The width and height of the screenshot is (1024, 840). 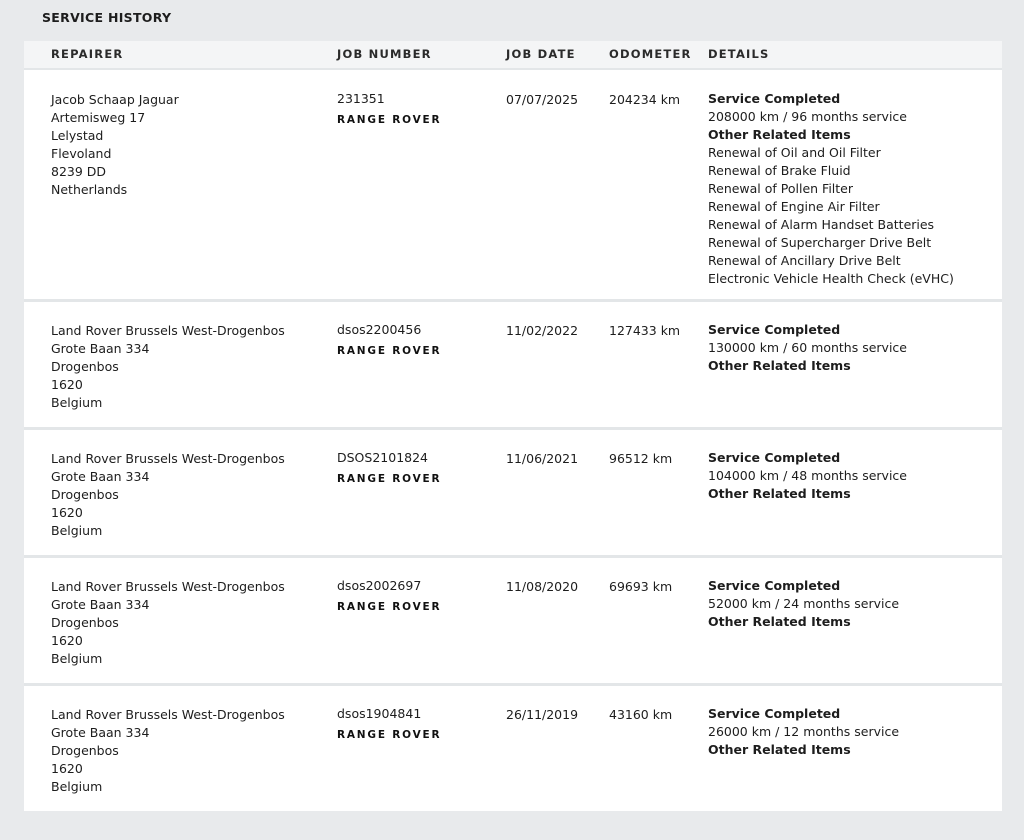 What do you see at coordinates (107, 17) in the screenshot?
I see `page-title: SERVICE HISTORY` at bounding box center [107, 17].